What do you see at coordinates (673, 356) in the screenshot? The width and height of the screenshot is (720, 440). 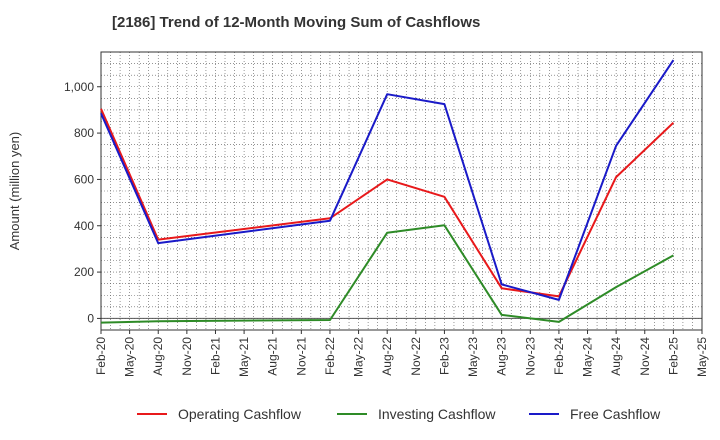 I see `x-tick-label: Feb-25` at bounding box center [673, 356].